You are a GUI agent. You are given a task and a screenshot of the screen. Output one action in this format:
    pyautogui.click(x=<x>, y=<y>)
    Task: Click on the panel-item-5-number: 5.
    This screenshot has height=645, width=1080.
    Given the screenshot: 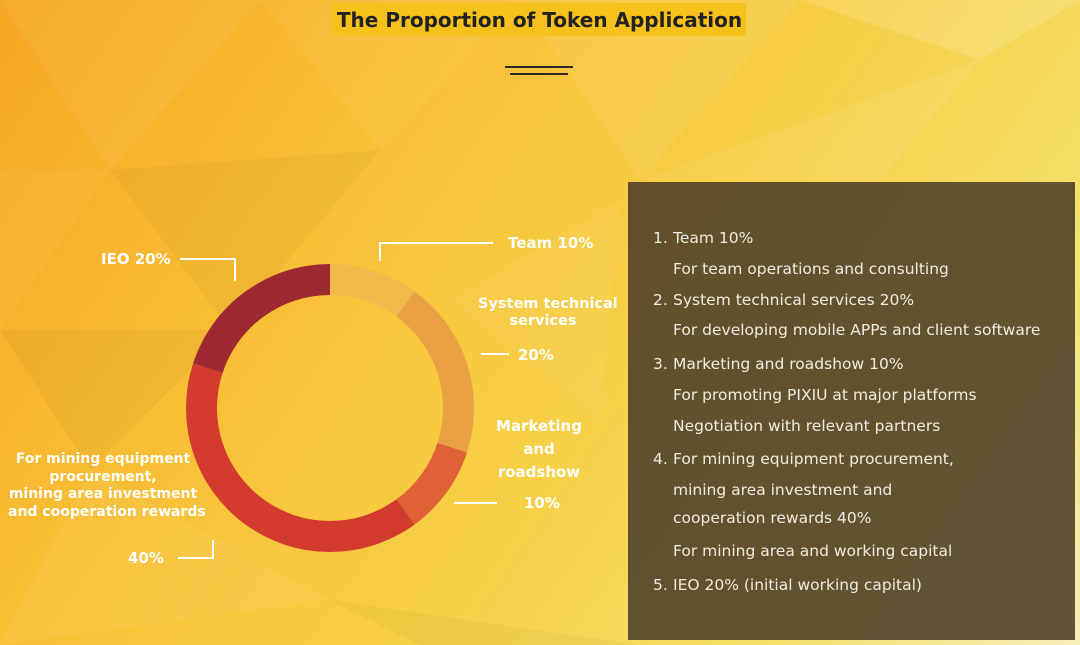 What is the action you would take?
    pyautogui.click(x=660, y=585)
    